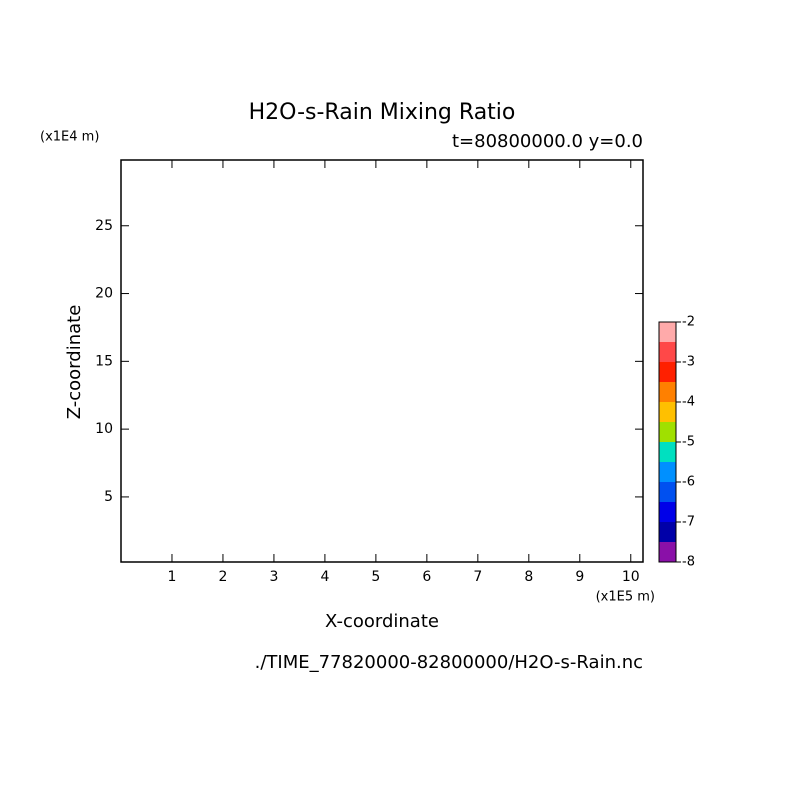 Image resolution: width=804 pixels, height=804 pixels. I want to click on x-tick-label: 3, so click(273, 577).